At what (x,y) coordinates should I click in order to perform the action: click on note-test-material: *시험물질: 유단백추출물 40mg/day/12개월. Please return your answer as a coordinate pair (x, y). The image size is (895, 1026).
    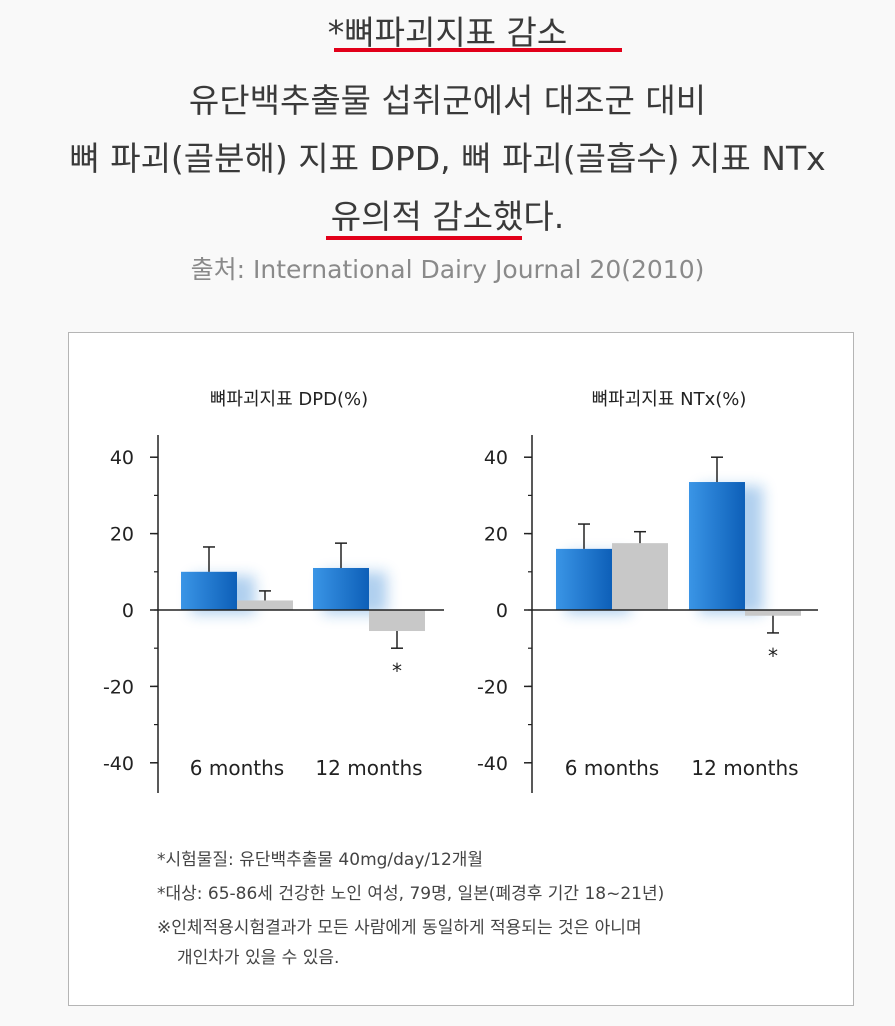
    Looking at the image, I should click on (320, 860).